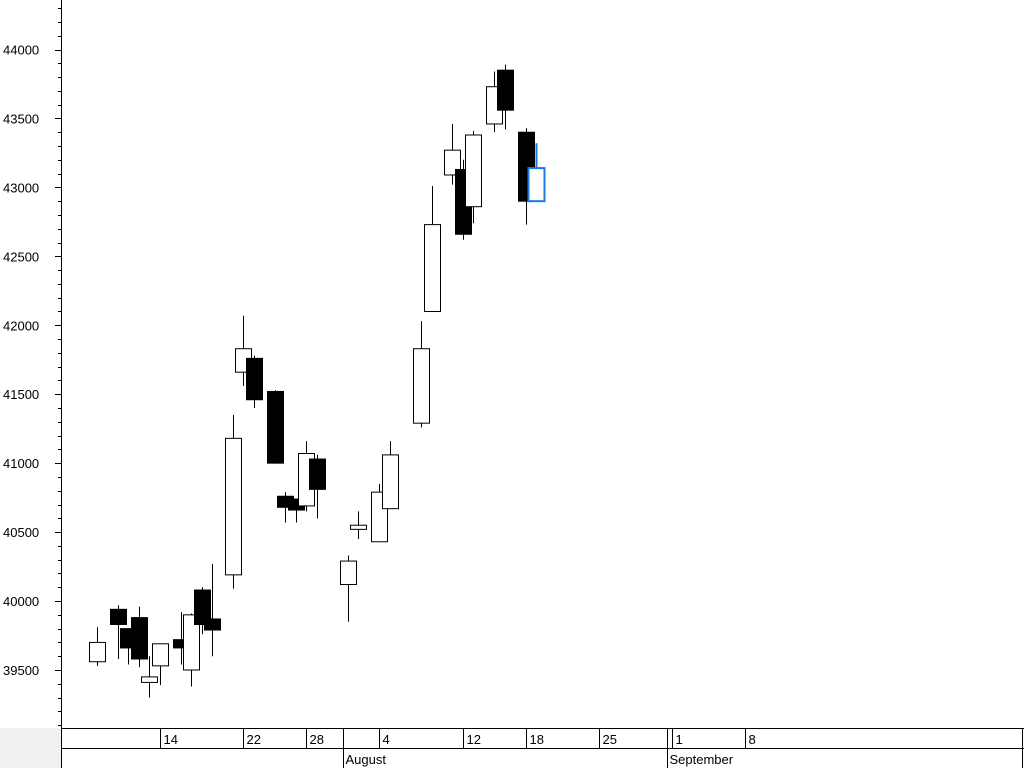 This screenshot has width=1024, height=773. What do you see at coordinates (317, 739) in the screenshot?
I see `x-tick-label: 28` at bounding box center [317, 739].